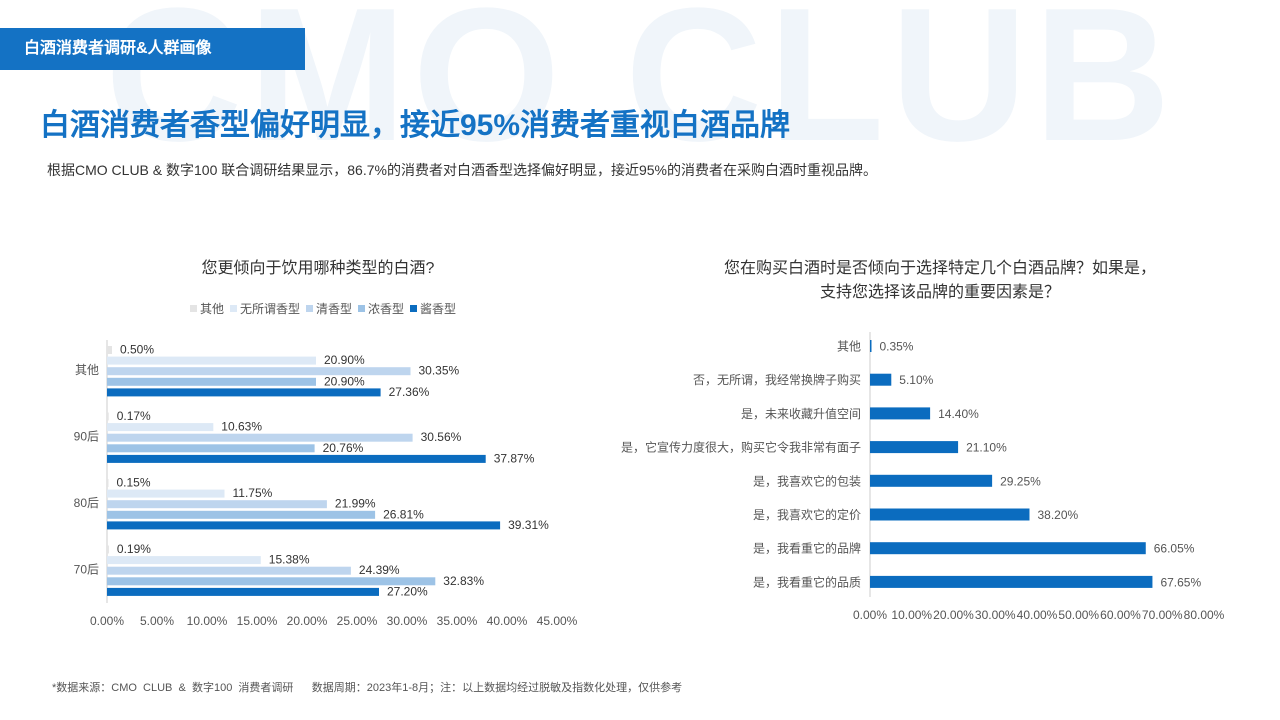 The width and height of the screenshot is (1280, 720). What do you see at coordinates (849, 347) in the screenshot?
I see `right-category-label-0: 其他` at bounding box center [849, 347].